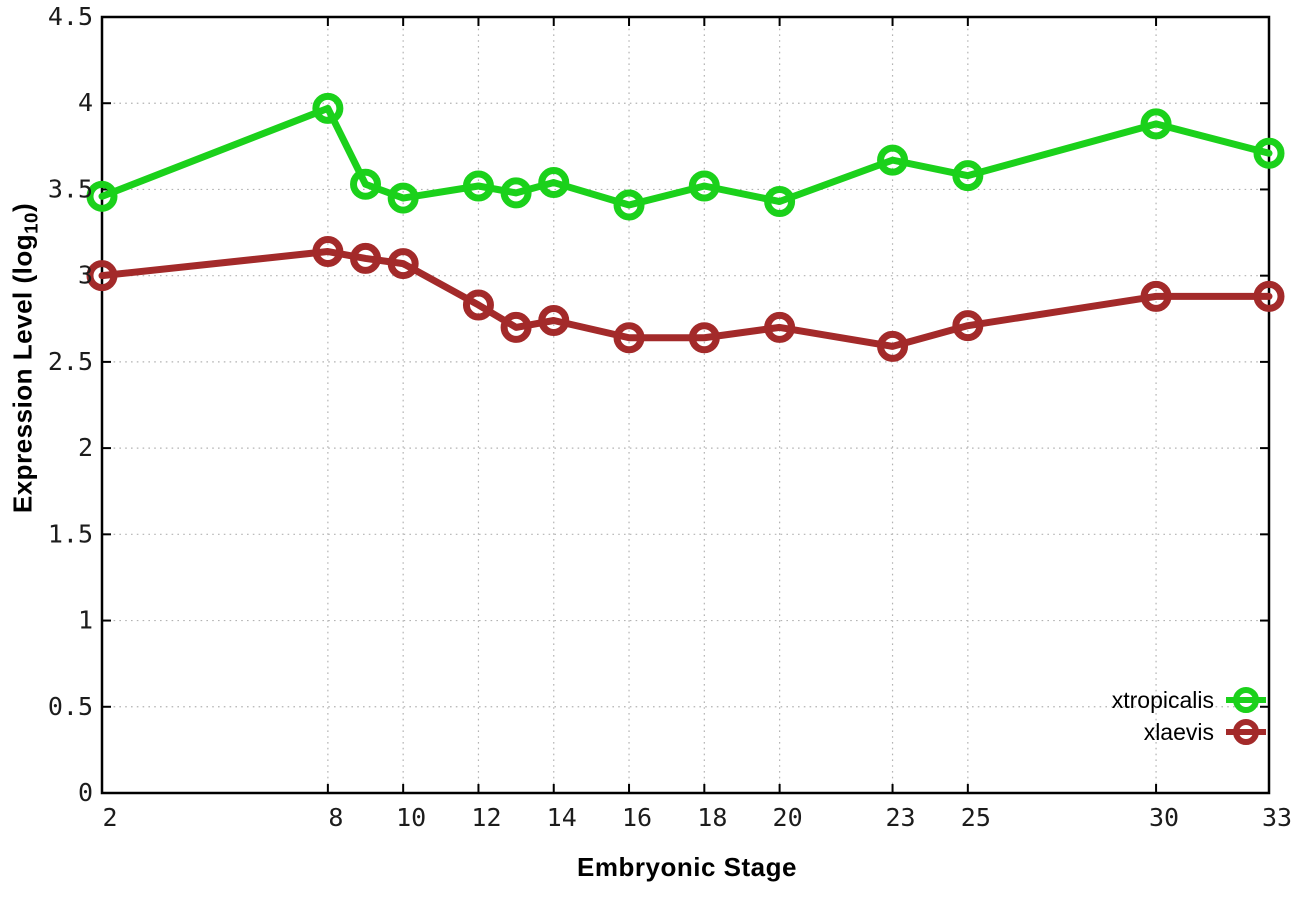  What do you see at coordinates (85, 447) in the screenshot?
I see `y-tick-label: 2` at bounding box center [85, 447].